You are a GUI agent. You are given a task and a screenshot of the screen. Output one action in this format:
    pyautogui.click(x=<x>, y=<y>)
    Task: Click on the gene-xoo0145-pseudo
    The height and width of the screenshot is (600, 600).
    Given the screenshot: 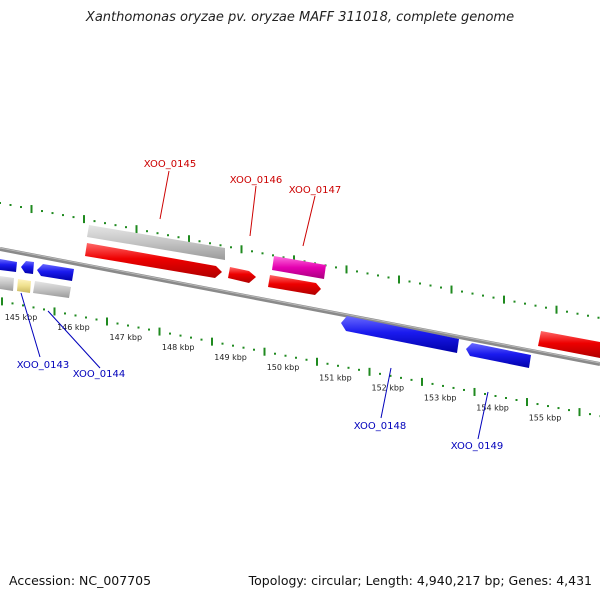 What is the action you would take?
    pyautogui.click(x=156, y=242)
    